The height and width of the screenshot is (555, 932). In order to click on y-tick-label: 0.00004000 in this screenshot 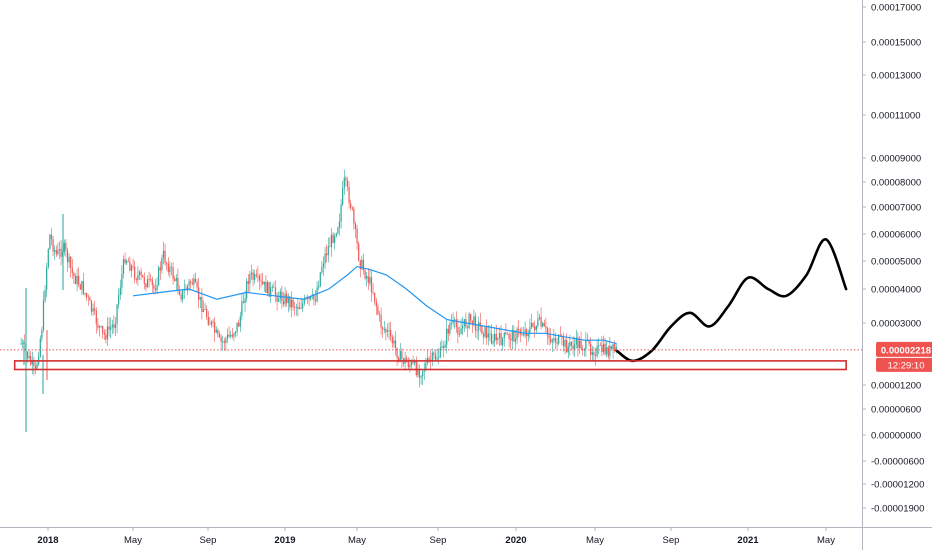, I will do `click(896, 290)`.